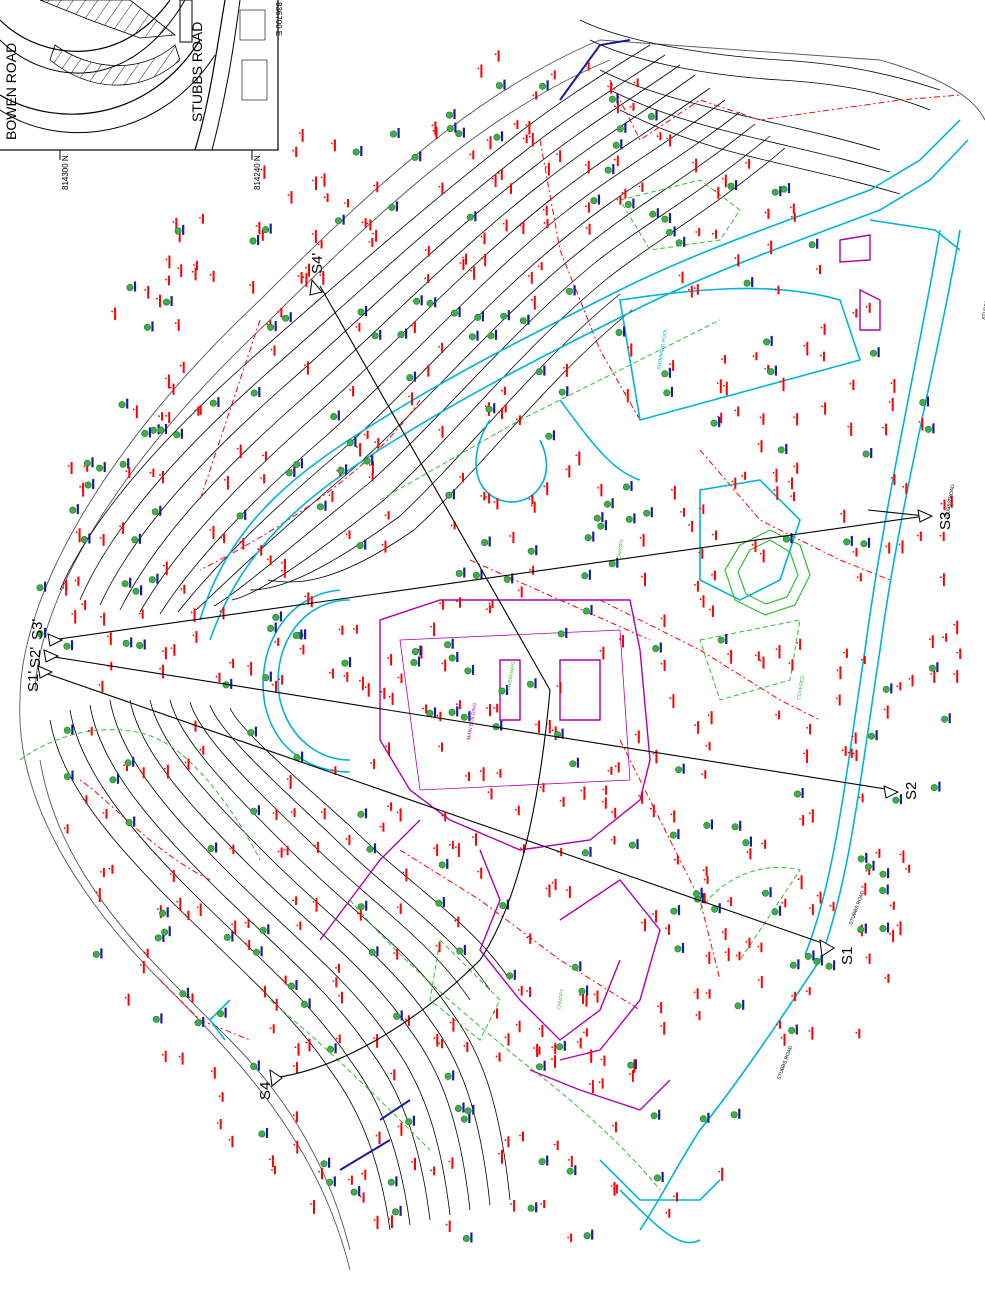 The width and height of the screenshot is (985, 1292). I want to click on section-label-s1: S1, so click(847, 956).